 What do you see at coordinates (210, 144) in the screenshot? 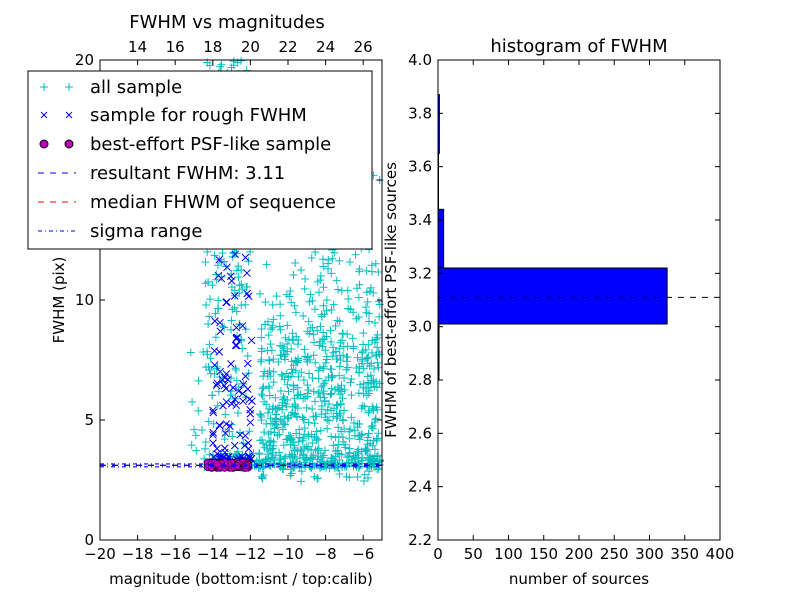
I see `legend-label: best-effort PSF-like sample` at bounding box center [210, 144].